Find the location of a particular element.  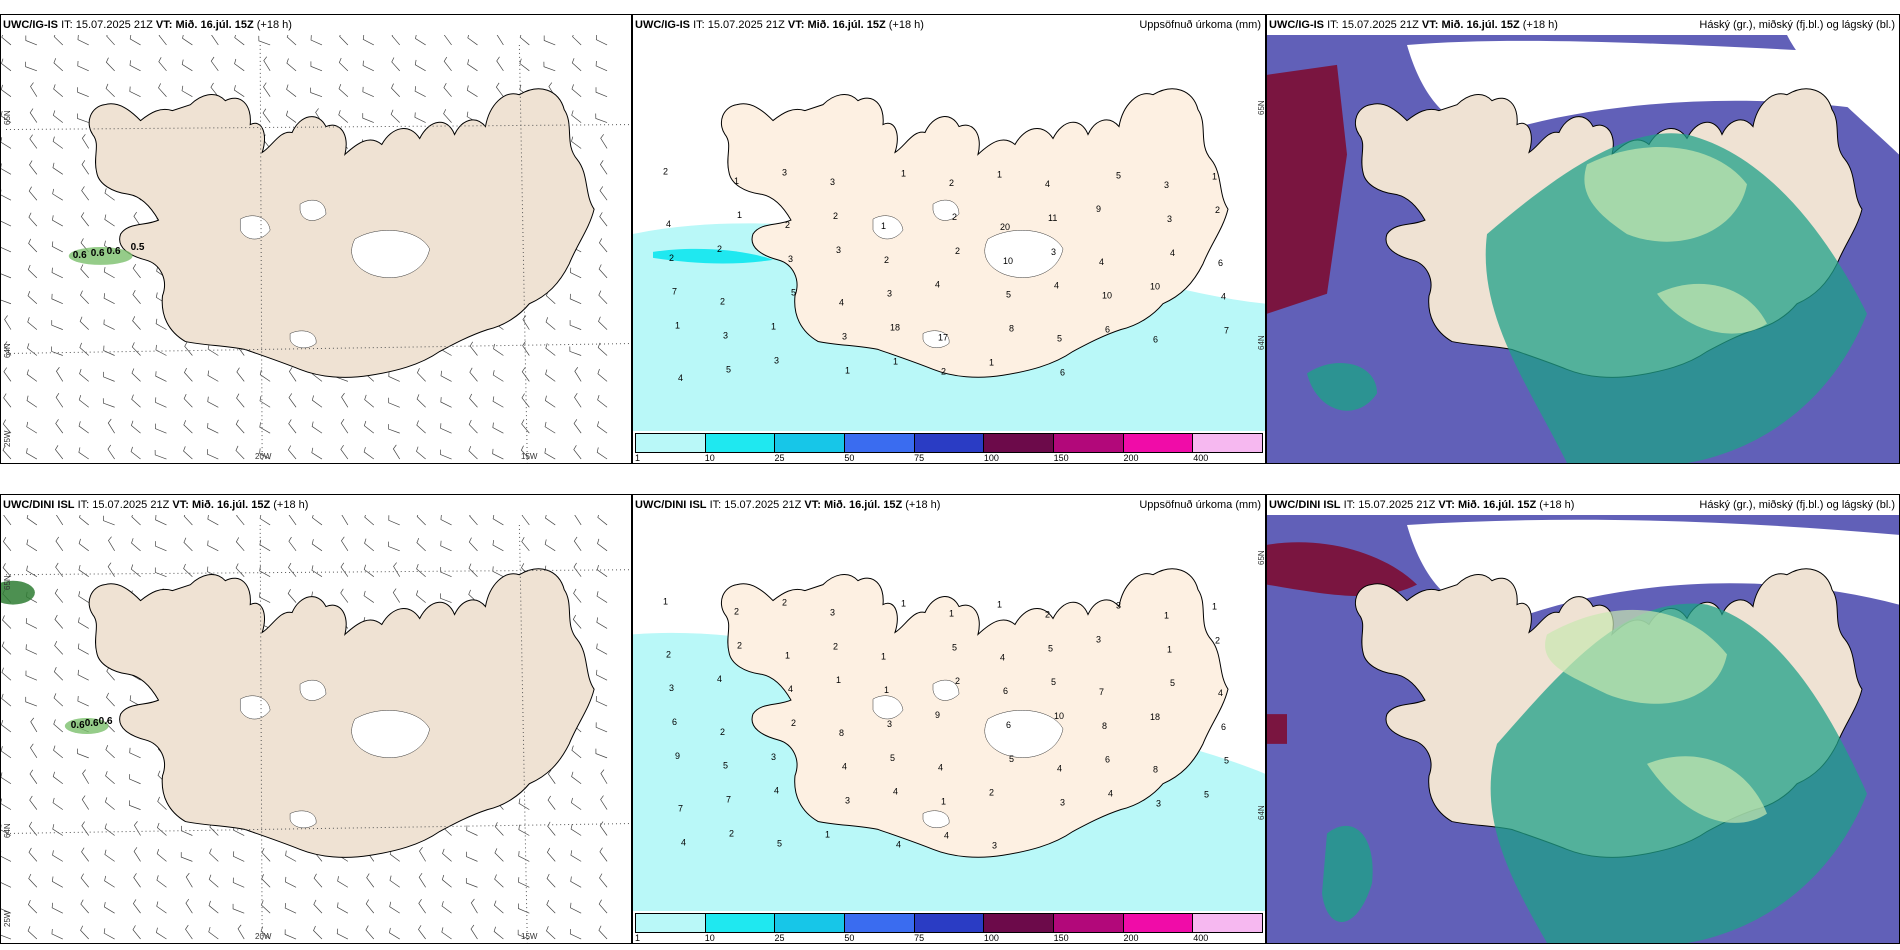

it-value: 15.07.2025 21Z is located at coordinates (114, 25).